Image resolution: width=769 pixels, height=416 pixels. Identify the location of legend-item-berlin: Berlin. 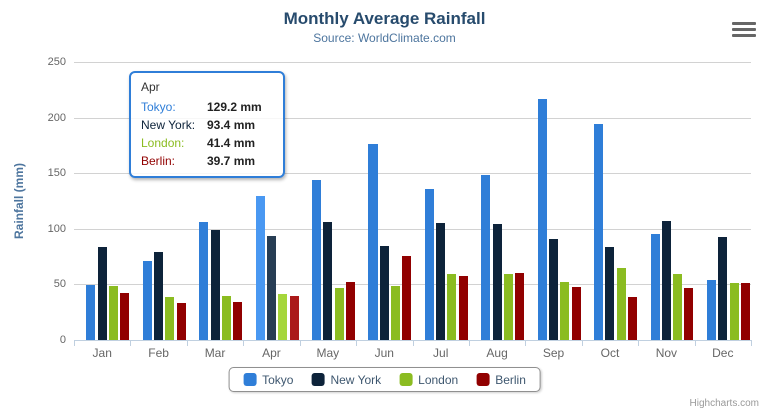
(501, 380).